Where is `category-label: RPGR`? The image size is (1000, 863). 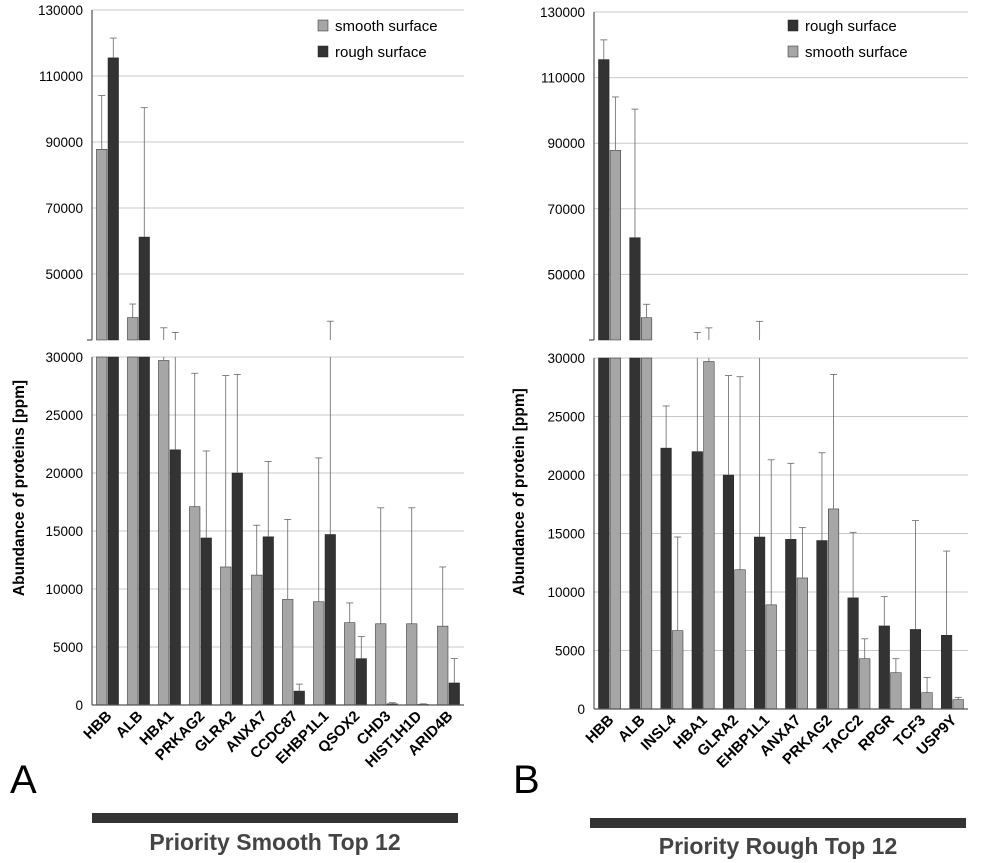 category-label: RPGR is located at coordinates (876, 733).